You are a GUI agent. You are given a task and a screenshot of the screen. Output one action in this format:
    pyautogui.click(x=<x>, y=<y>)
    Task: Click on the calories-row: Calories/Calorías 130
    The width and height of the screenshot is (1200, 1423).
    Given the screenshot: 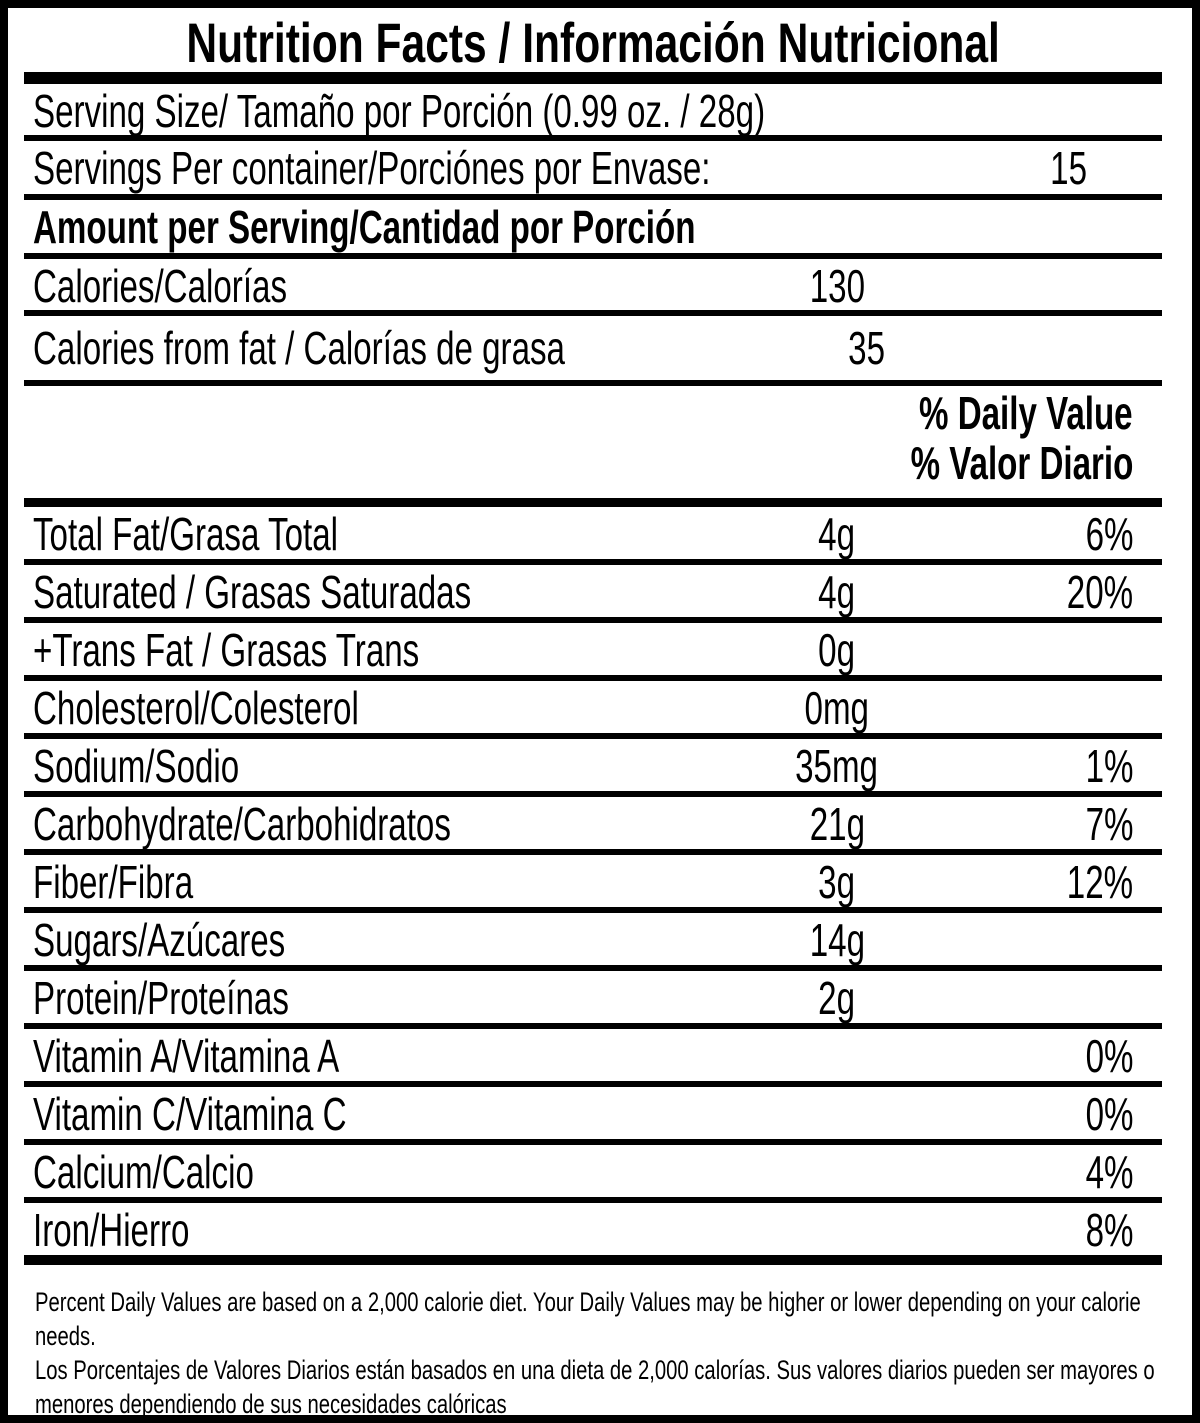 What is the action you would take?
    pyautogui.click(x=593, y=287)
    